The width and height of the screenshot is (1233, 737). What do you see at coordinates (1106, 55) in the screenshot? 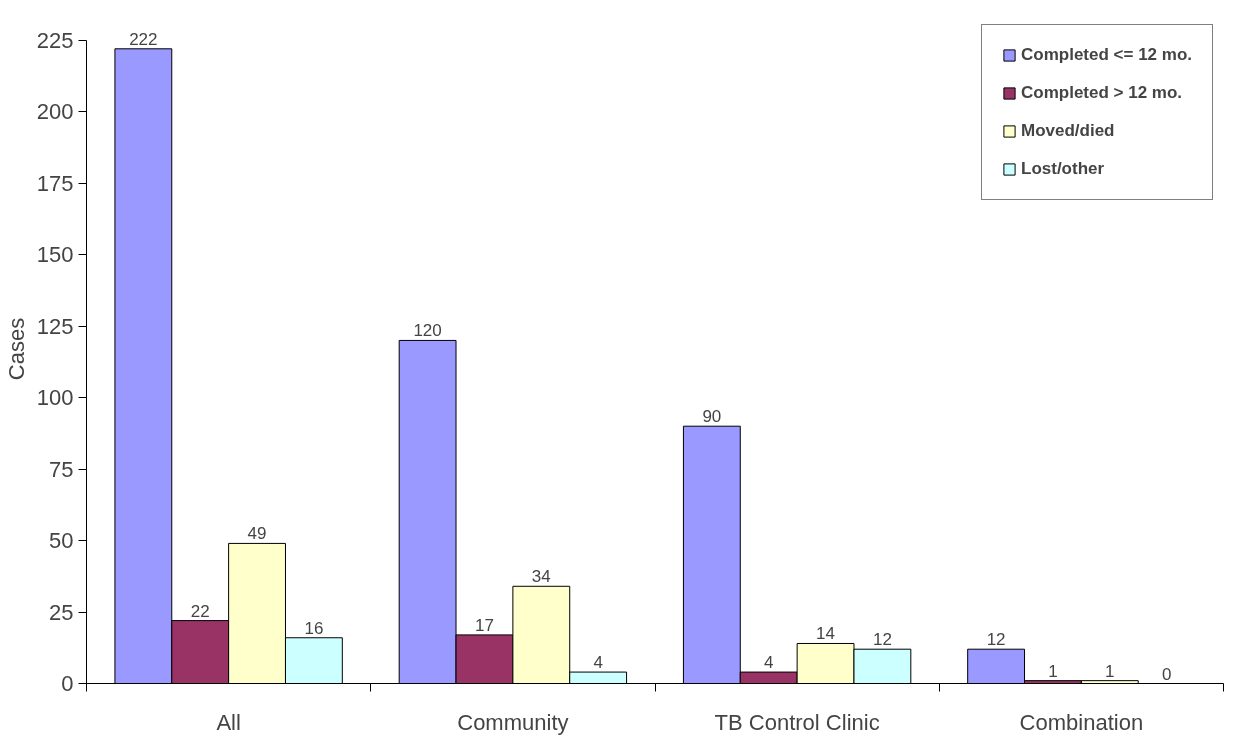
I see `legend-label: Completed <= 12 mo.` at bounding box center [1106, 55].